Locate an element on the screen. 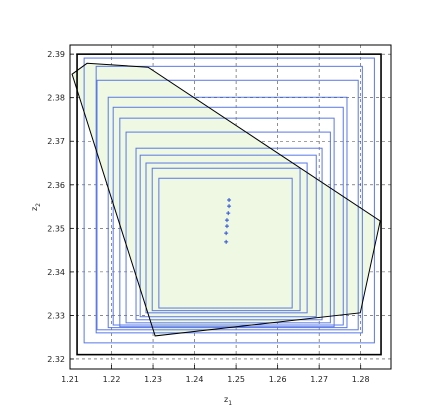 The width and height of the screenshot is (436, 418). y-tick-label: 2.35 is located at coordinates (56, 228).